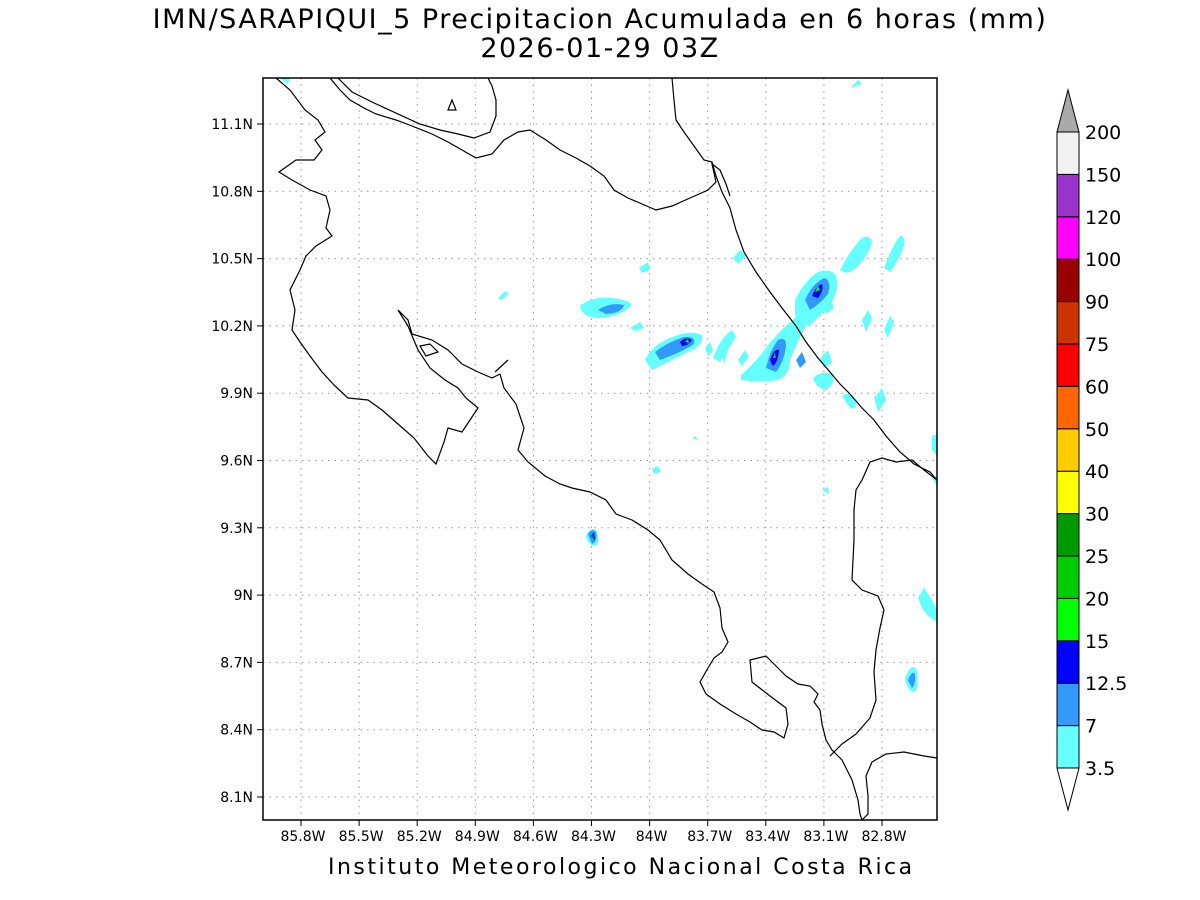 The image size is (1200, 900). I want to click on legend-label: 30, so click(1097, 515).